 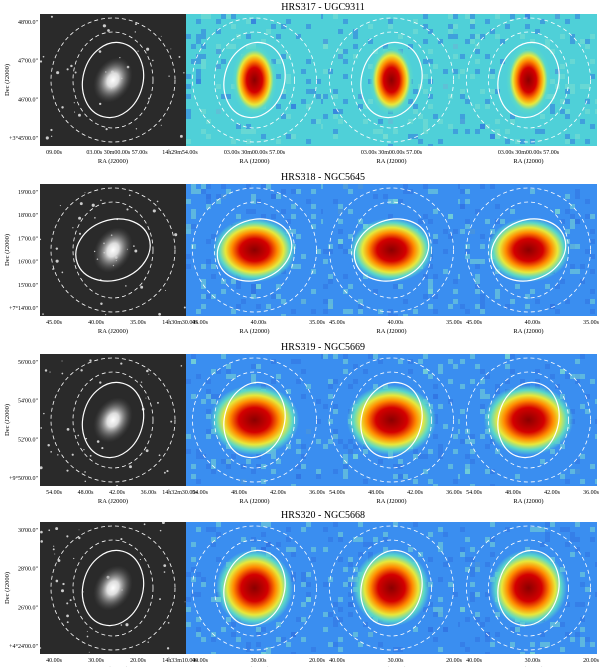 What do you see at coordinates (392, 153) in the screenshot?
I see `x-tick-label: 03.00s 30m00.00s 57.00s` at bounding box center [392, 153].